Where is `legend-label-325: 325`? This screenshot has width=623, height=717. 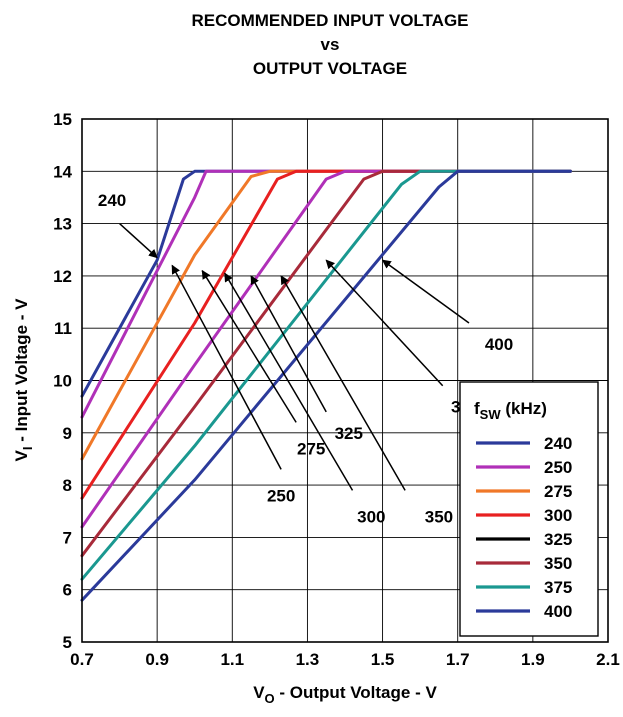 legend-label-325: 325 is located at coordinates (558, 539).